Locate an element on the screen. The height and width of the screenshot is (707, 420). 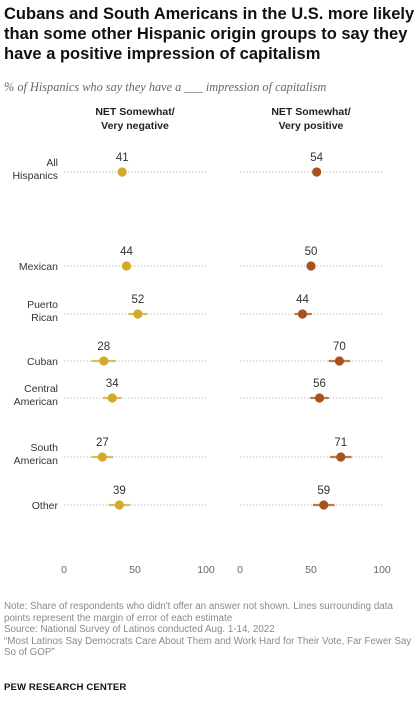
panel-header-positive: NET Somewhat/Very positive is located at coordinates (310, 119).